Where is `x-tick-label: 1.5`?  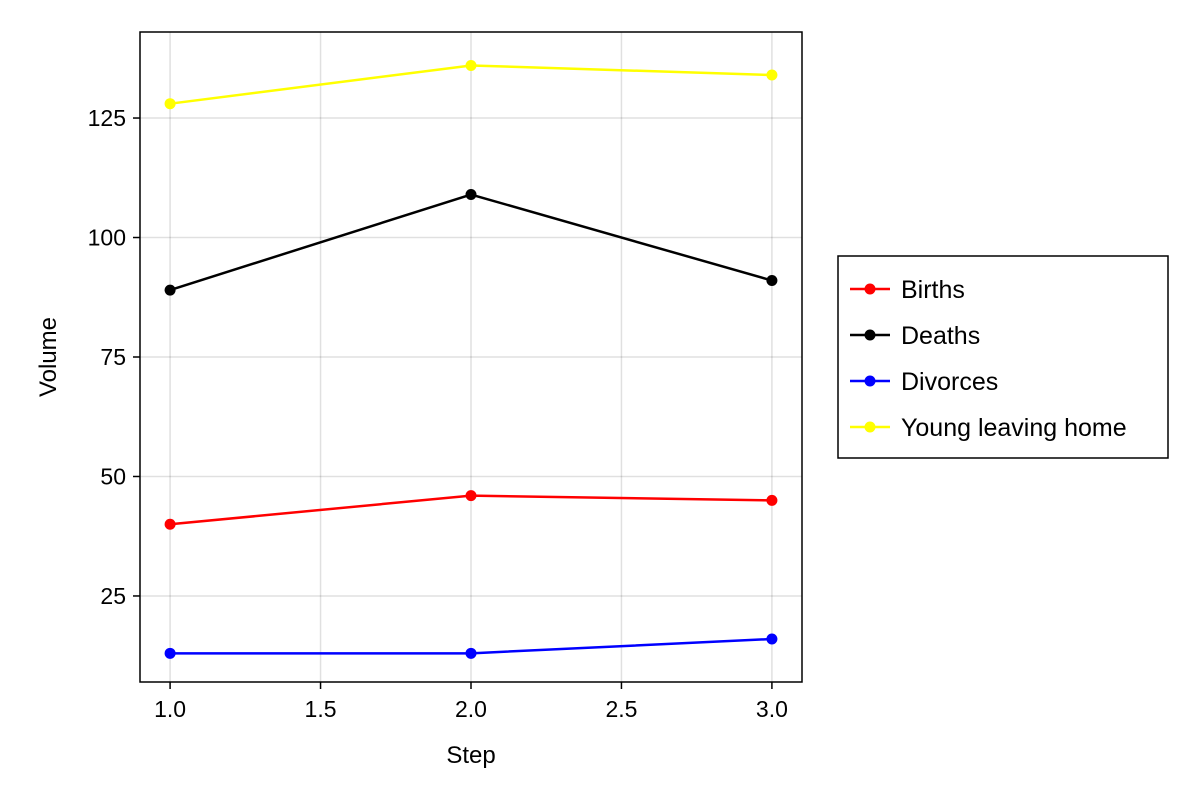
x-tick-label: 1.5 is located at coordinates (321, 709).